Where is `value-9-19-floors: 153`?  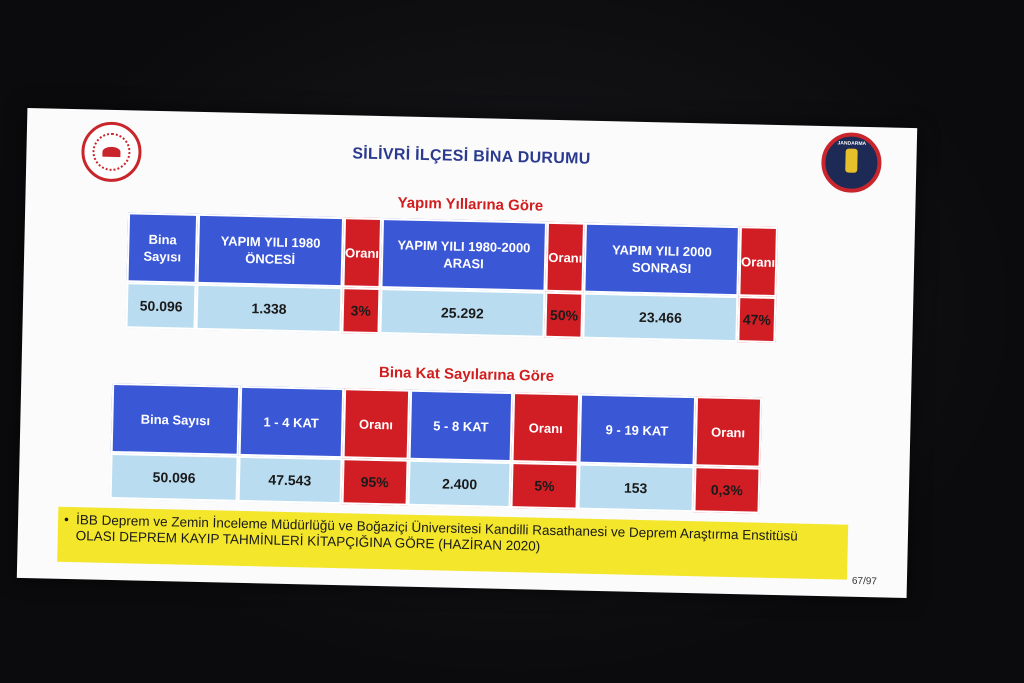
value-9-19-floors: 153 is located at coordinates (636, 488).